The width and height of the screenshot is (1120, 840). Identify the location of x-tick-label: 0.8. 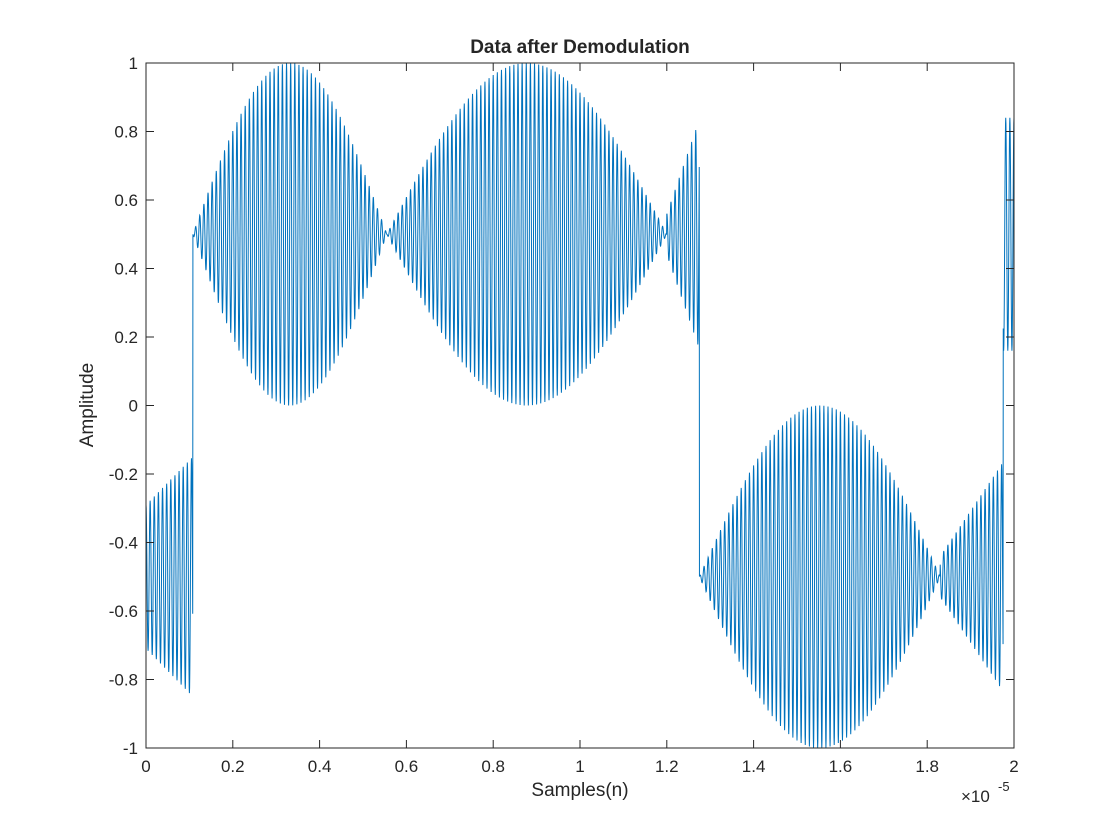
(493, 766).